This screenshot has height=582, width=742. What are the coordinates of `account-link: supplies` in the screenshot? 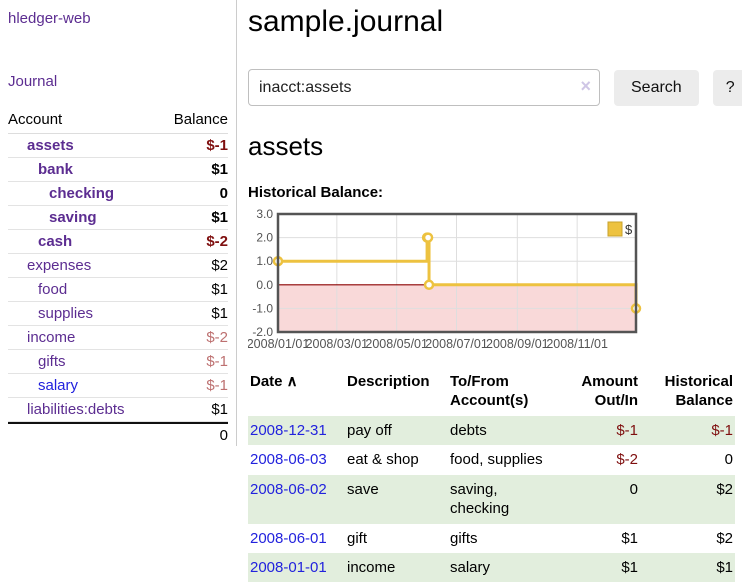 It's located at (66, 313).